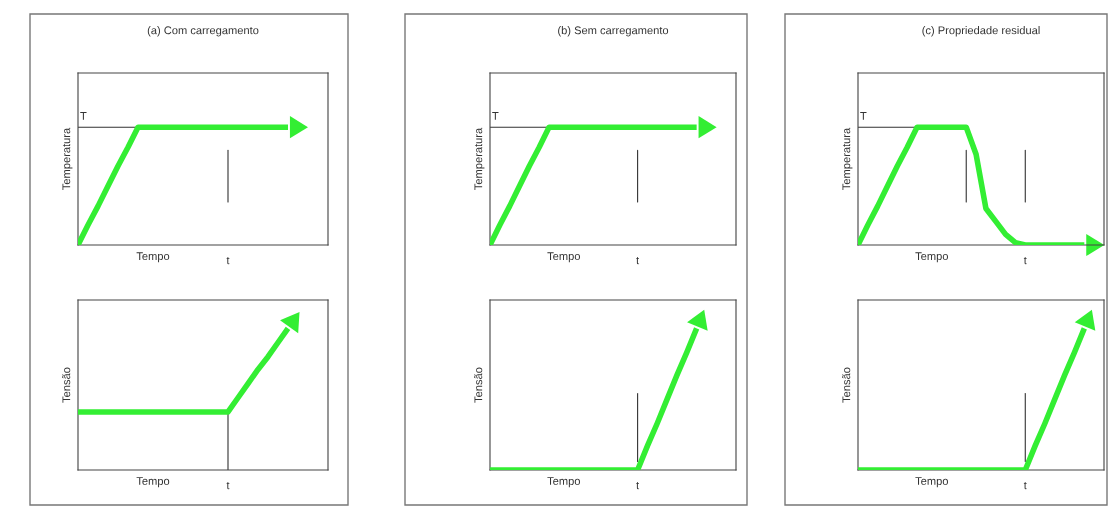 The height and width of the screenshot is (520, 1113). I want to click on chart-title: (a) Com carregamento, so click(203, 31).